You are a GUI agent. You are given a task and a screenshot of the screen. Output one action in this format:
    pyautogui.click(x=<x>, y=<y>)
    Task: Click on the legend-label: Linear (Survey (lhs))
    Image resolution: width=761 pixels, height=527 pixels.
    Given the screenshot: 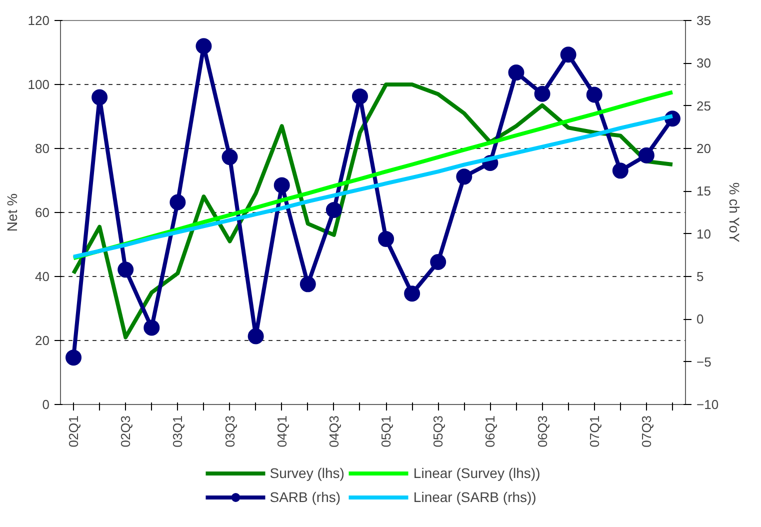 What is the action you would take?
    pyautogui.click(x=476, y=473)
    